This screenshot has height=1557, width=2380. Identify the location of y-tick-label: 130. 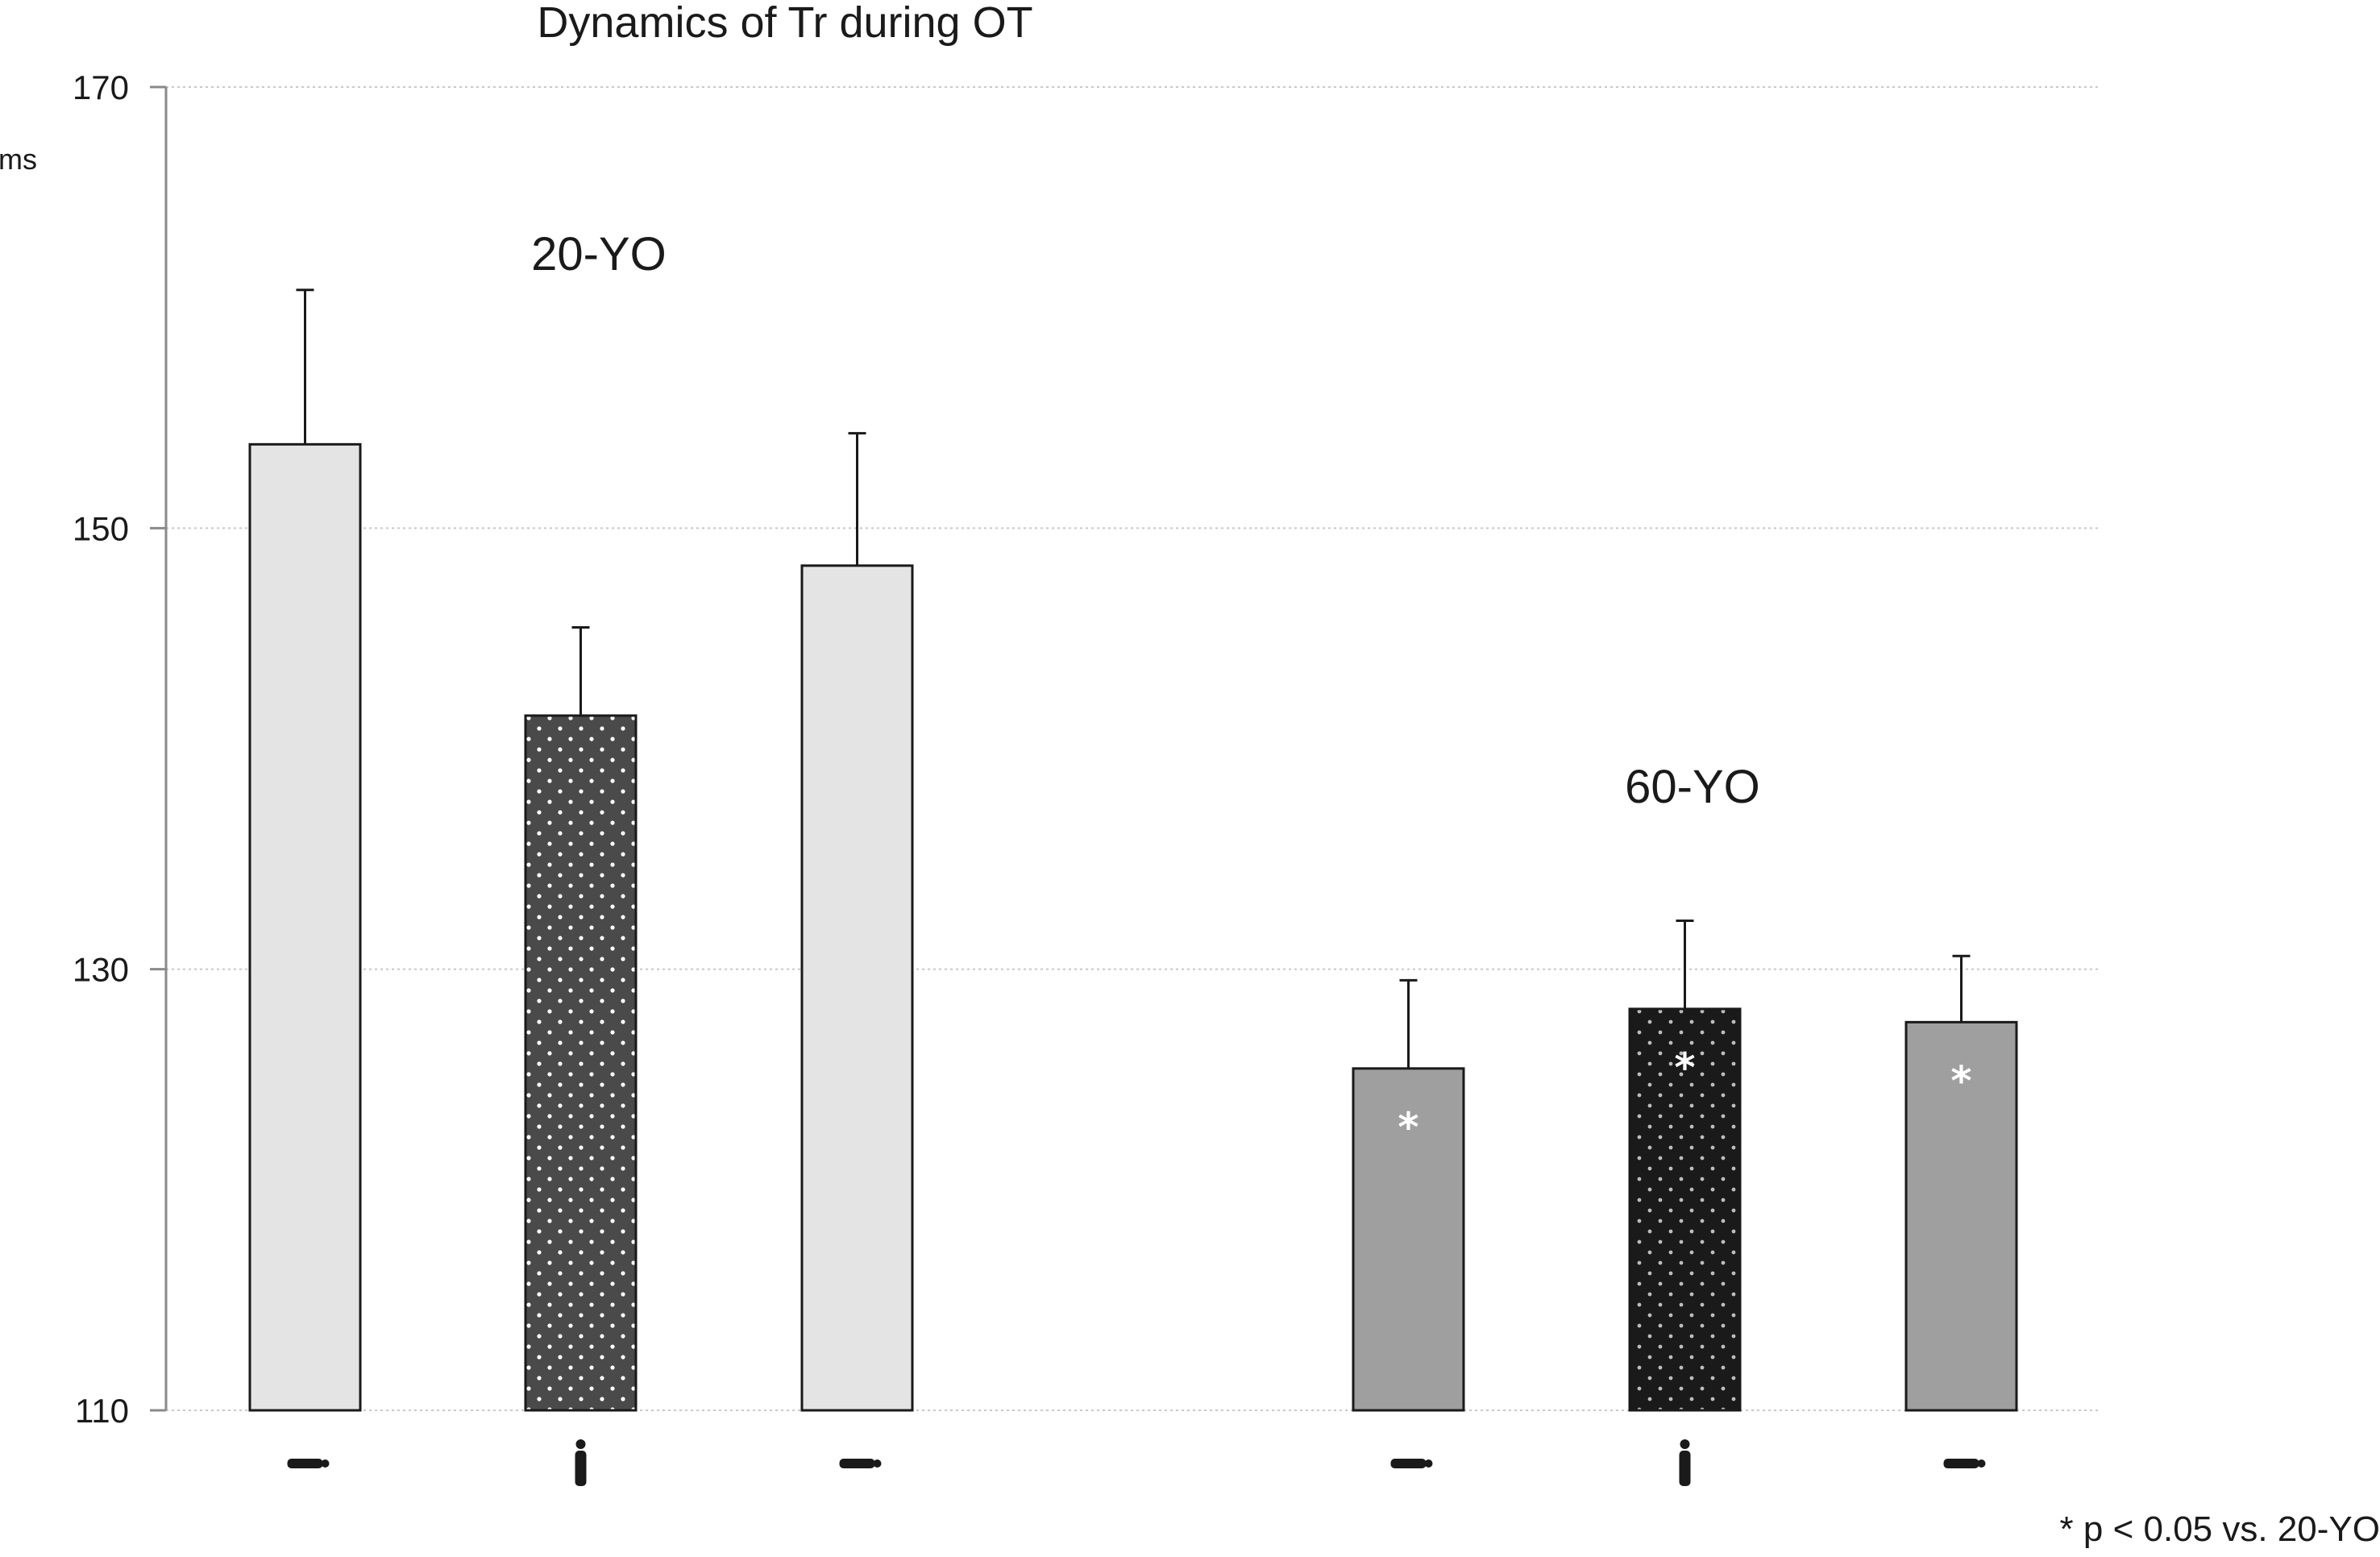
(101, 970).